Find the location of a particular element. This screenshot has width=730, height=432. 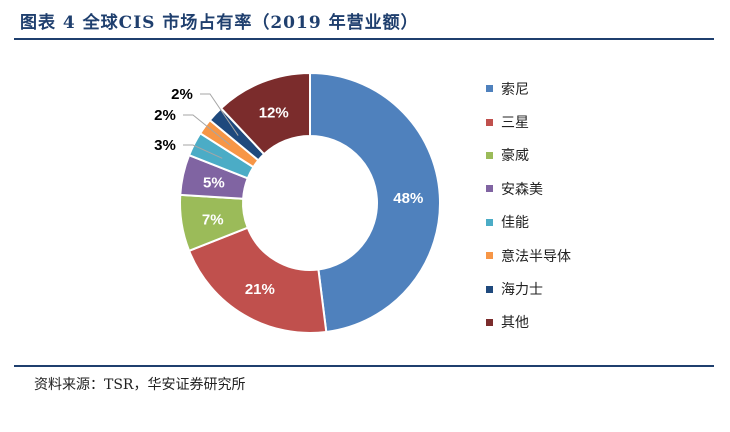

legend-label-canon: 佳能 is located at coordinates (515, 223).